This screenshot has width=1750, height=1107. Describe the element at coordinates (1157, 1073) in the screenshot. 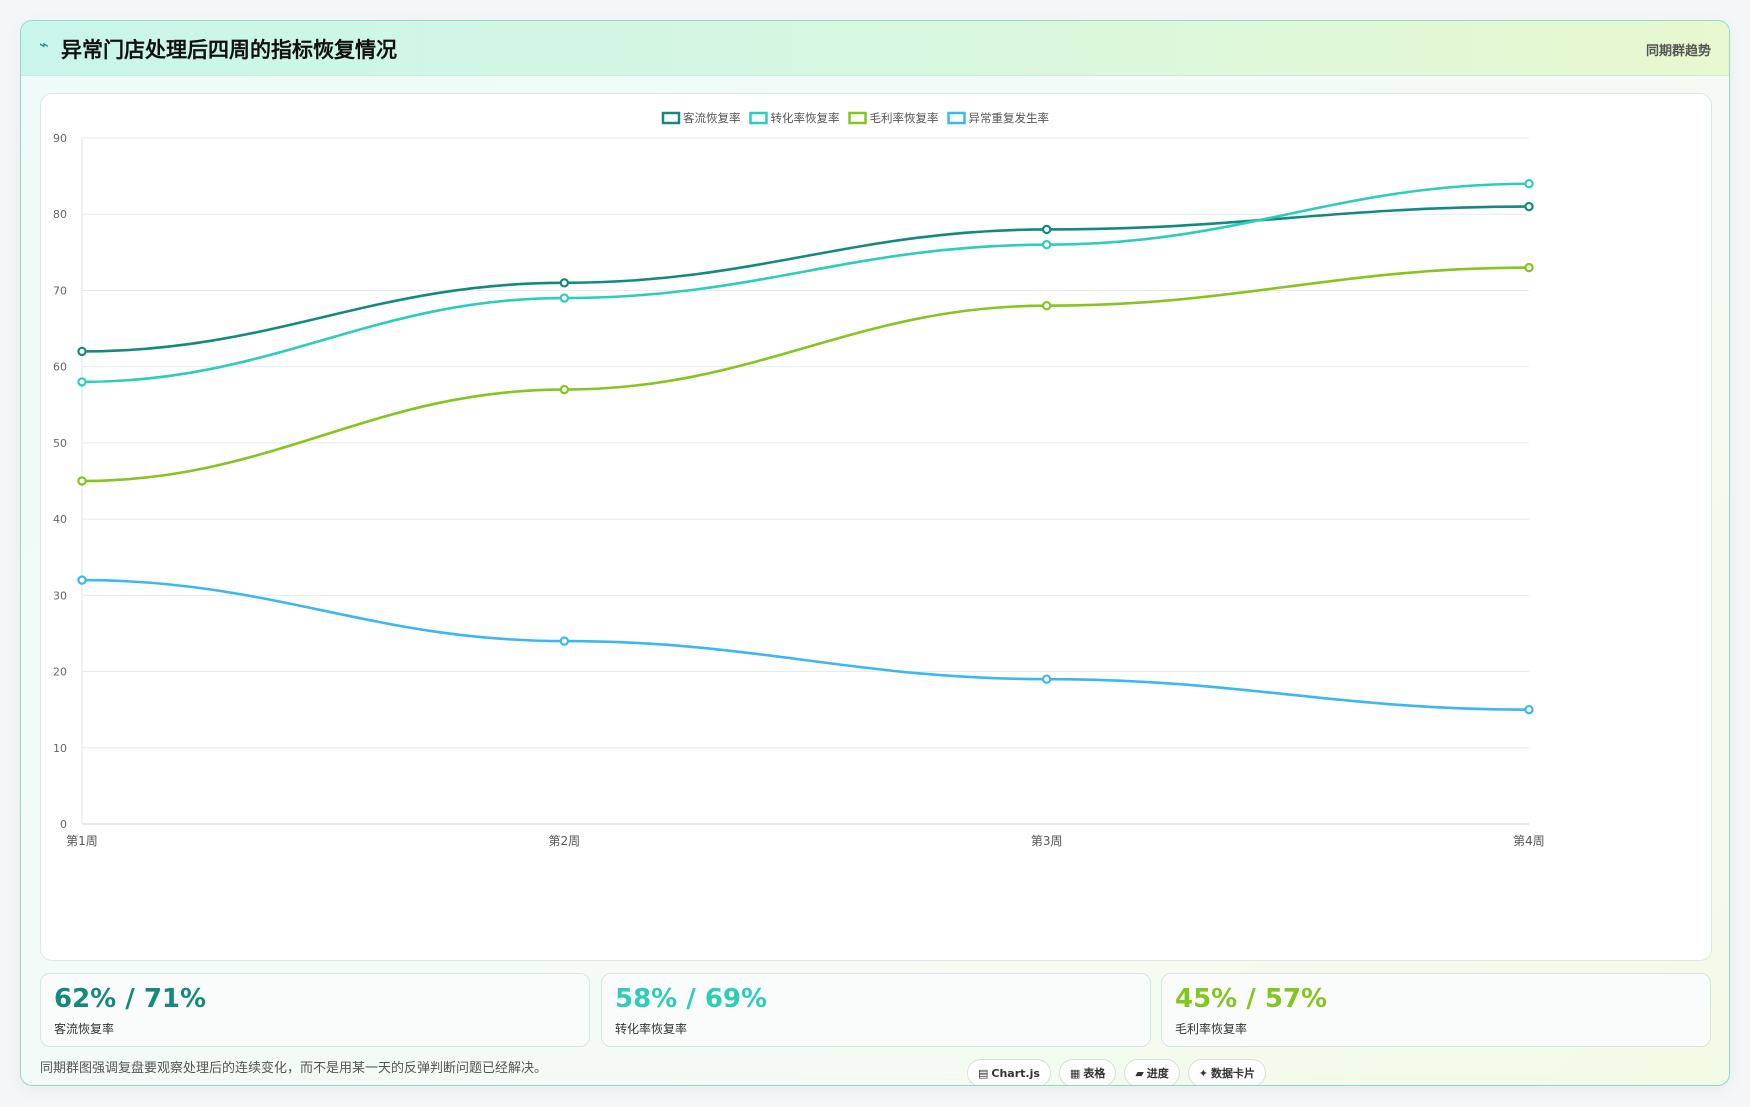

I see `chip-label: 进度` at that location.